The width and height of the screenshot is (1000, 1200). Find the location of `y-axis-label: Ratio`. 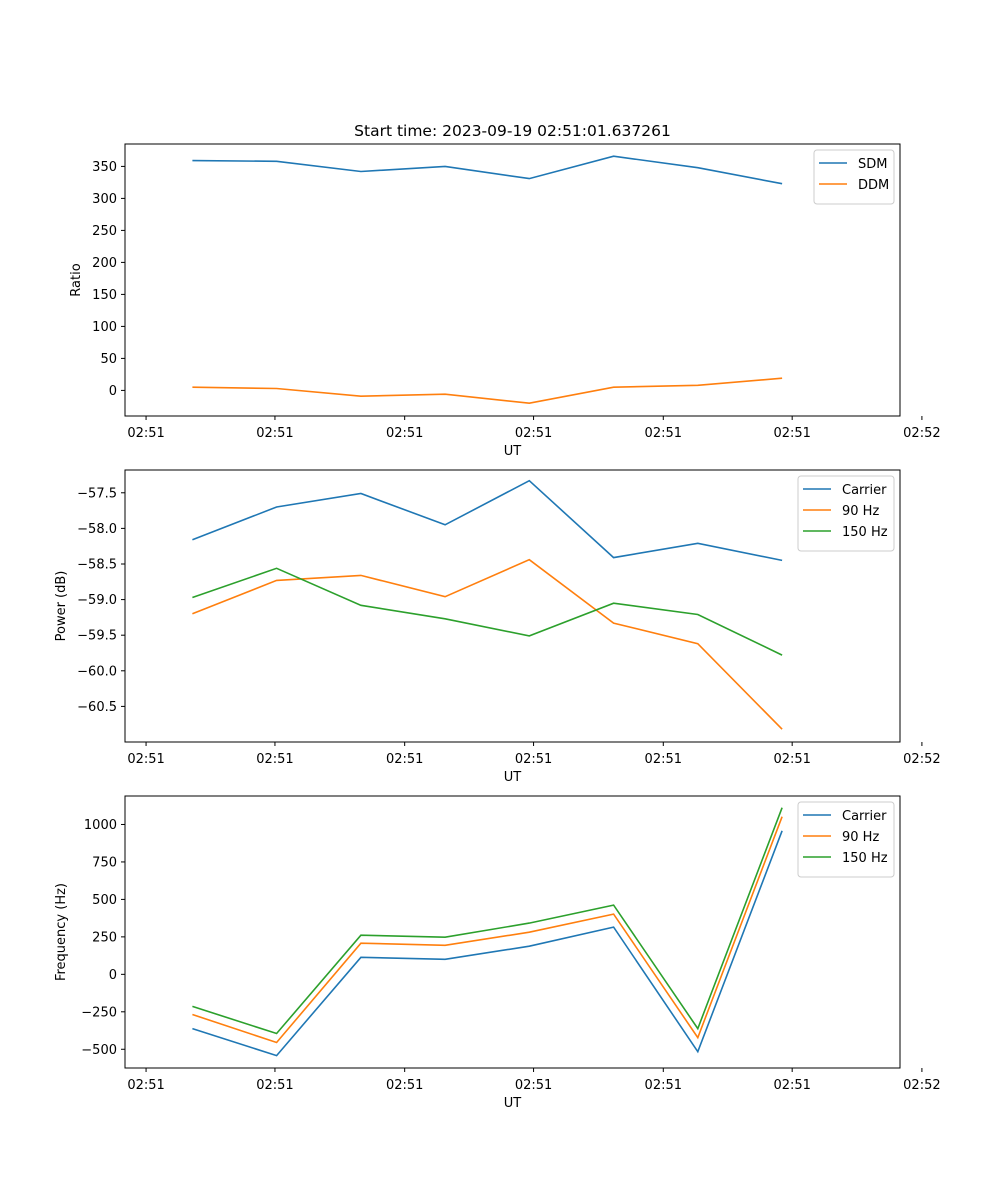

y-axis-label: Ratio is located at coordinates (76, 279).